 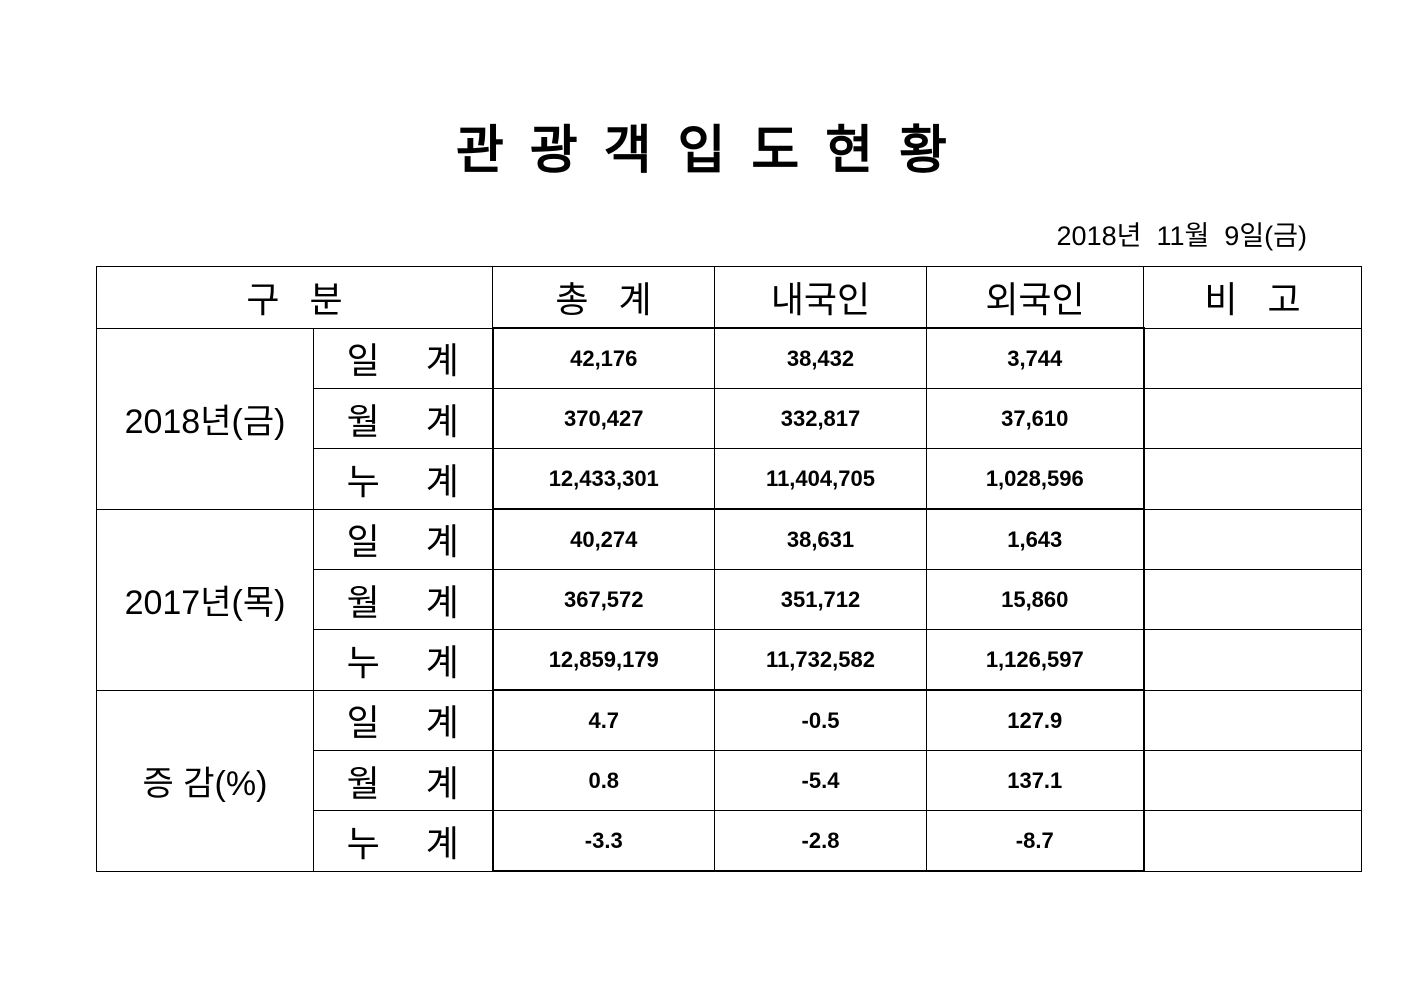 I want to click on group-label: 2018년(금), so click(x=205, y=418).